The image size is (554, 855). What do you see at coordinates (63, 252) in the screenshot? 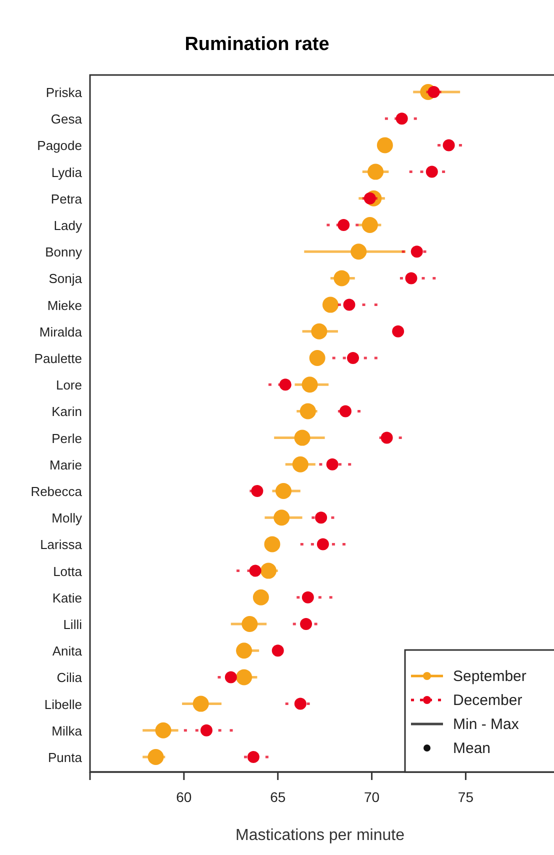
I see `y-tick-label: Bonny` at bounding box center [63, 252].